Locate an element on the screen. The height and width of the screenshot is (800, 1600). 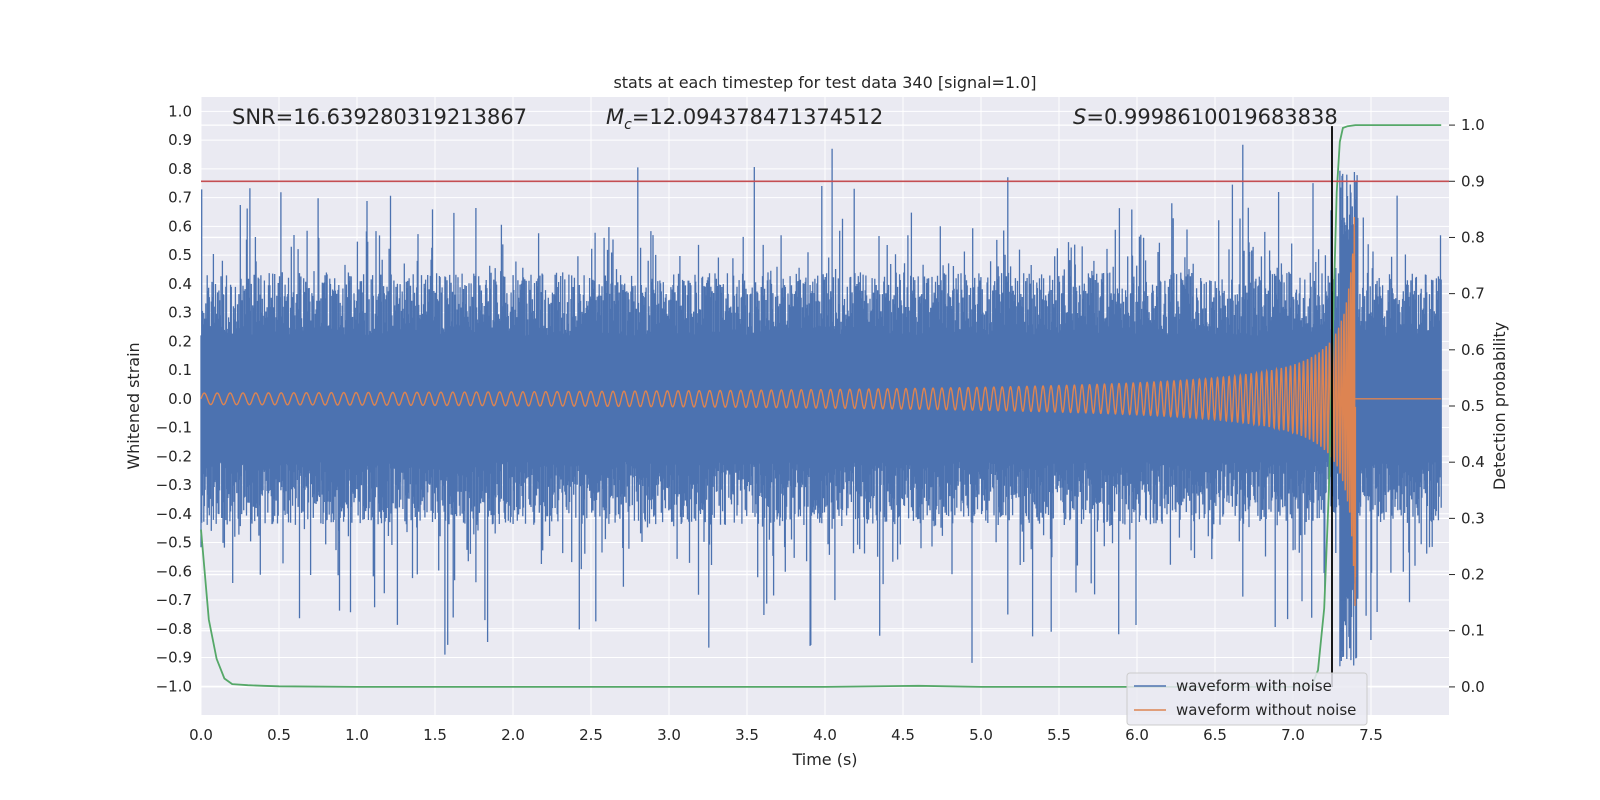
y-tick-label: −0.1 is located at coordinates (174, 428).